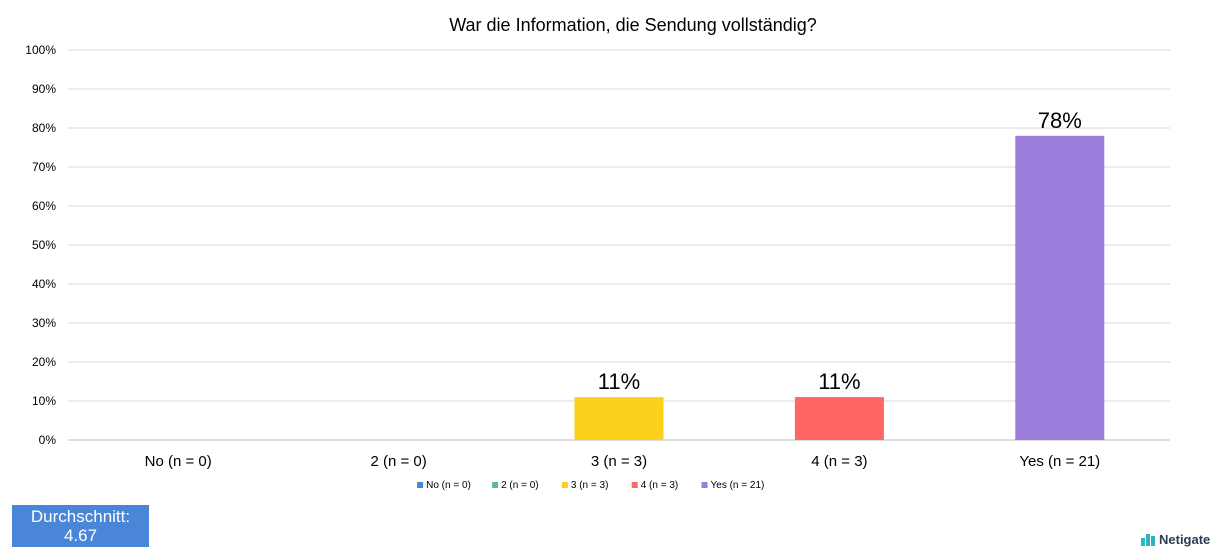  I want to click on x-tick-label: 4 (n = 3), so click(839, 461).